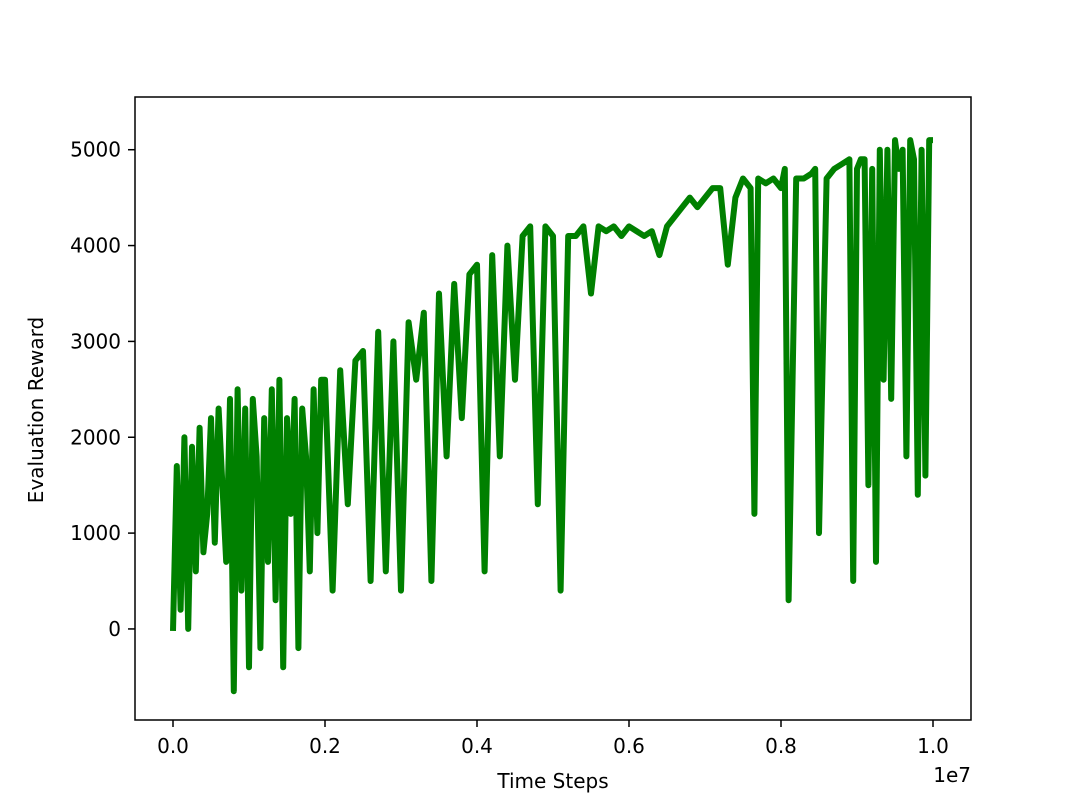 The image size is (1080, 810). What do you see at coordinates (325, 746) in the screenshot?
I see `x-tick-label: 0.2` at bounding box center [325, 746].